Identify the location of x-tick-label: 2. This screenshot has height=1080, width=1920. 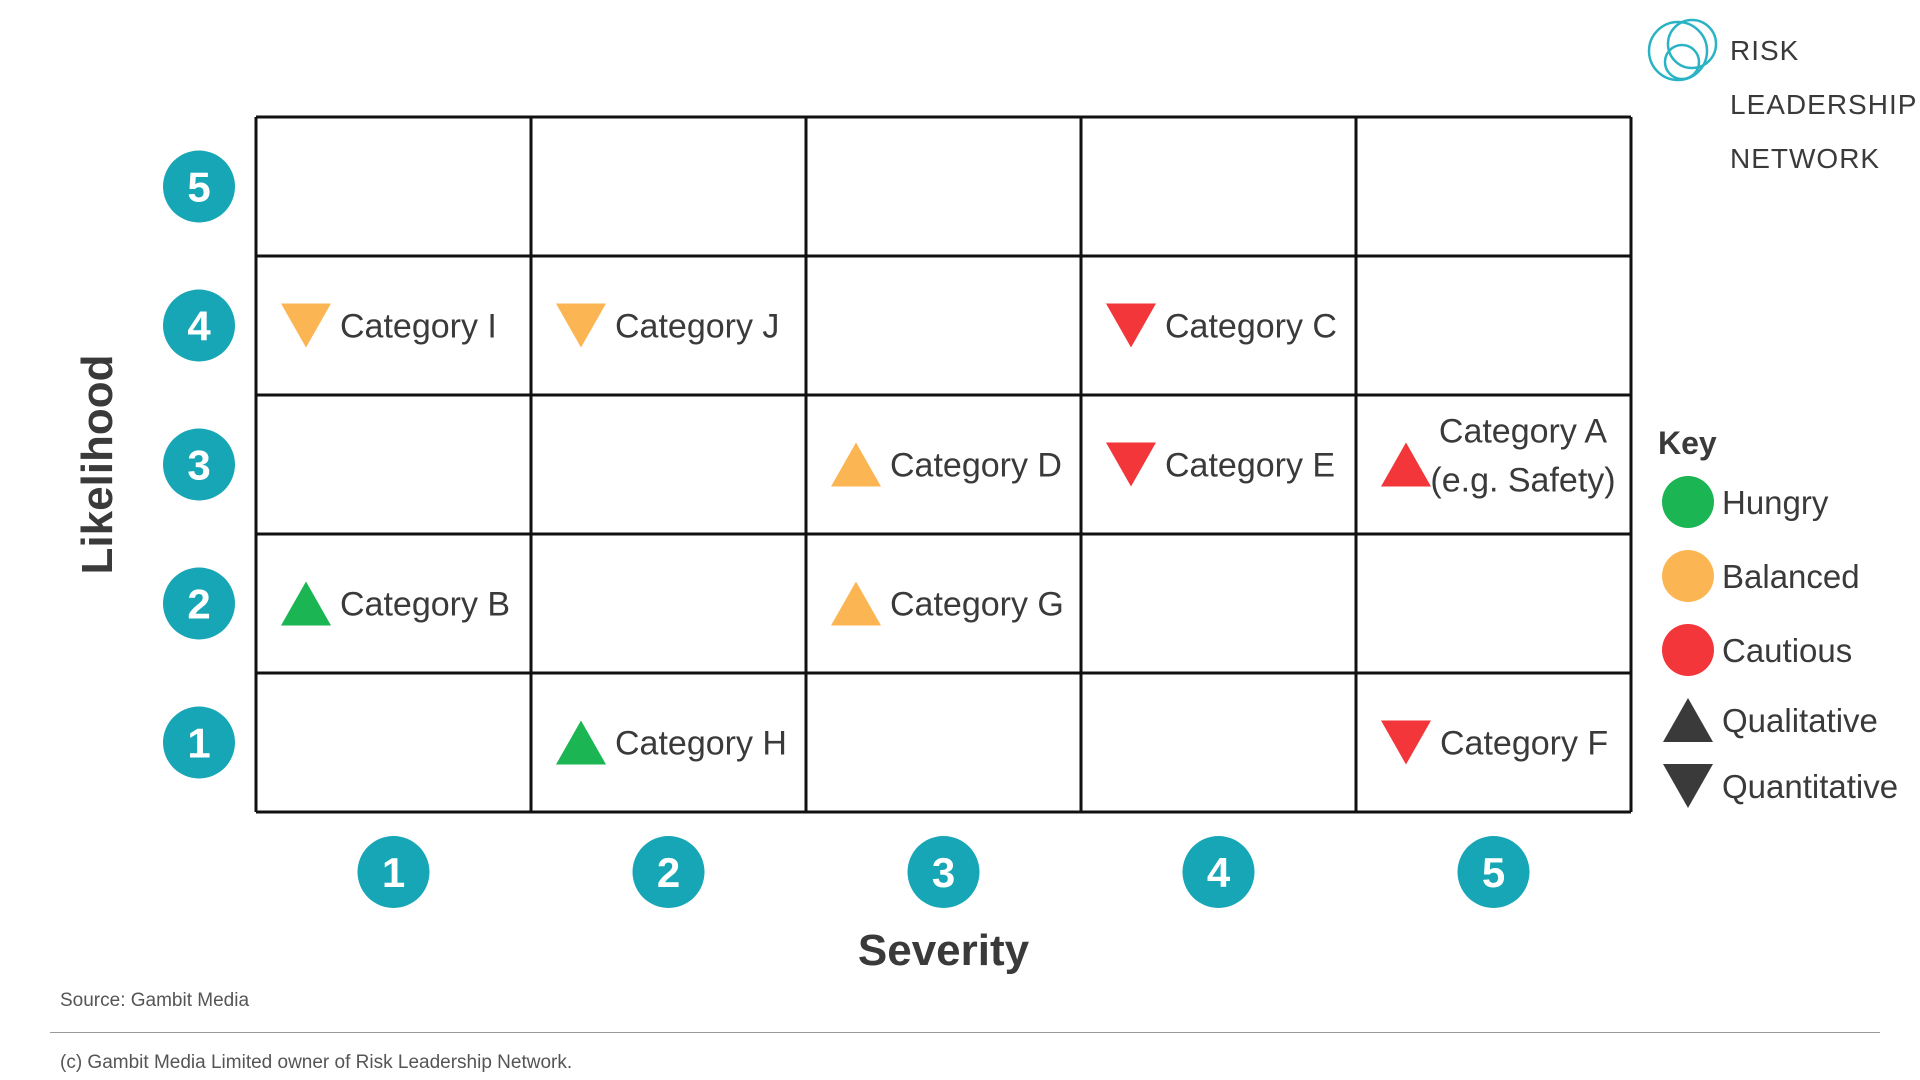
(668, 872).